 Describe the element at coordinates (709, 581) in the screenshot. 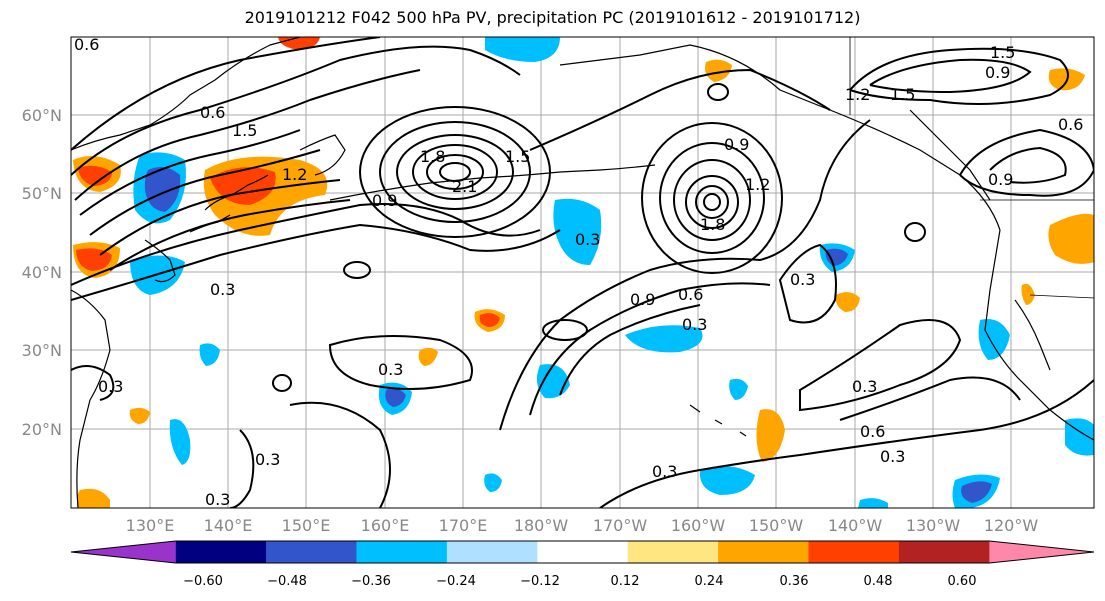

I see `colorbar-tick-label: 0.24` at that location.